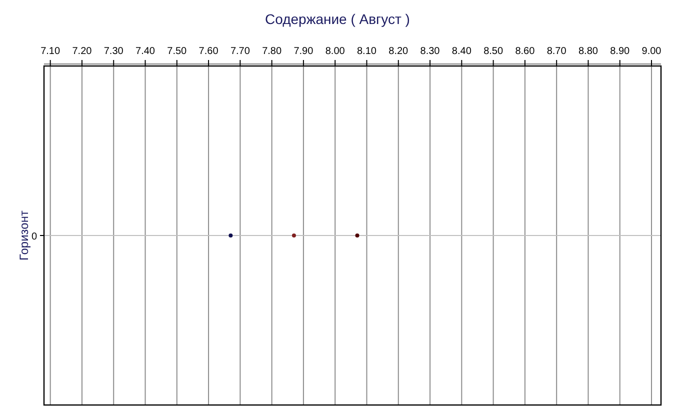 The image size is (675, 419). Describe the element at coordinates (652, 51) in the screenshot. I see `x-tick-label: 9.00` at that location.